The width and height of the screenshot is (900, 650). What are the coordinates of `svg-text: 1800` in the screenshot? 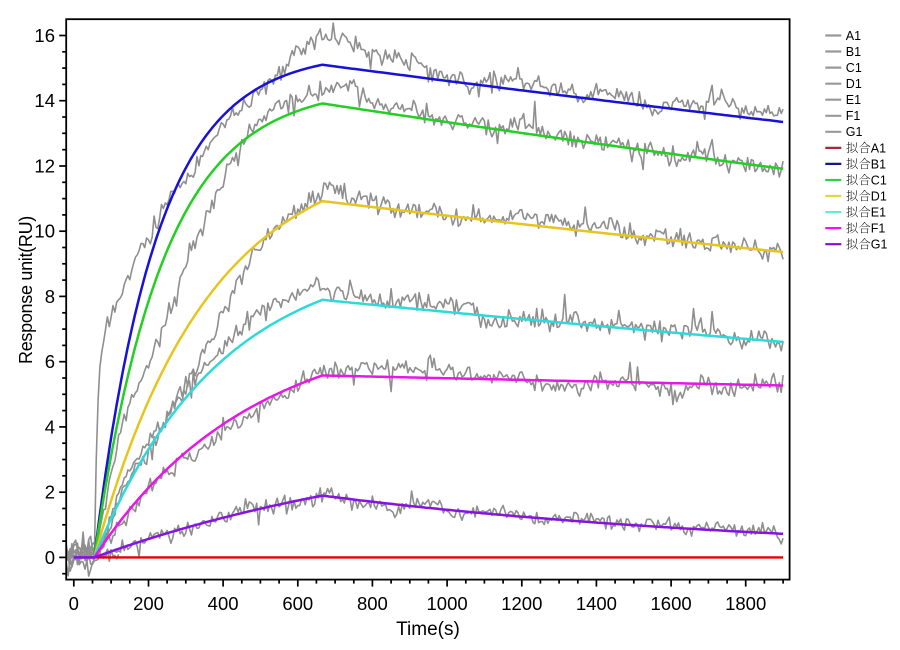 It's located at (745, 603).